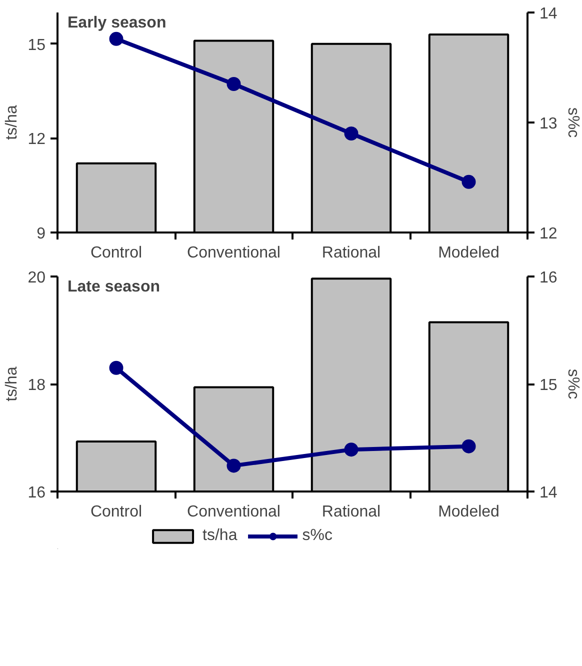  I want to click on y2-tick-label: 12, so click(549, 234).